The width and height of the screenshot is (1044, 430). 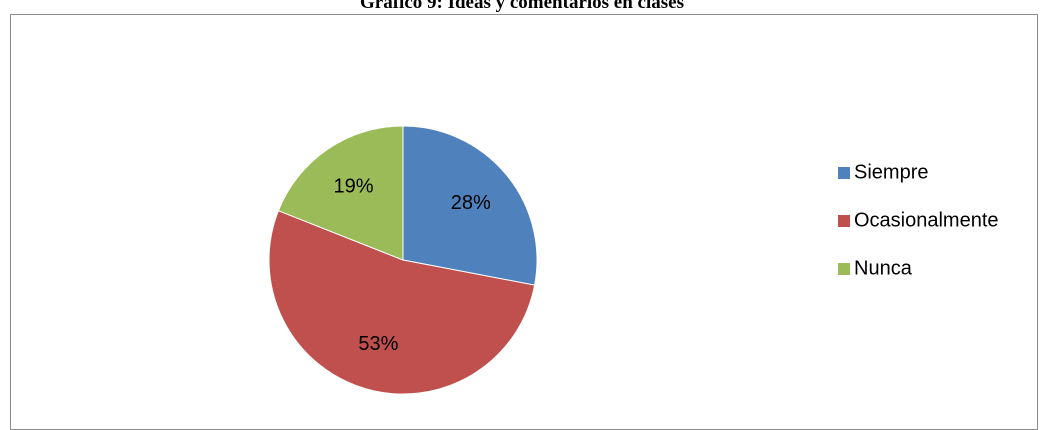 What do you see at coordinates (844, 221) in the screenshot?
I see `legend-swatch-ocasionalmente` at bounding box center [844, 221].